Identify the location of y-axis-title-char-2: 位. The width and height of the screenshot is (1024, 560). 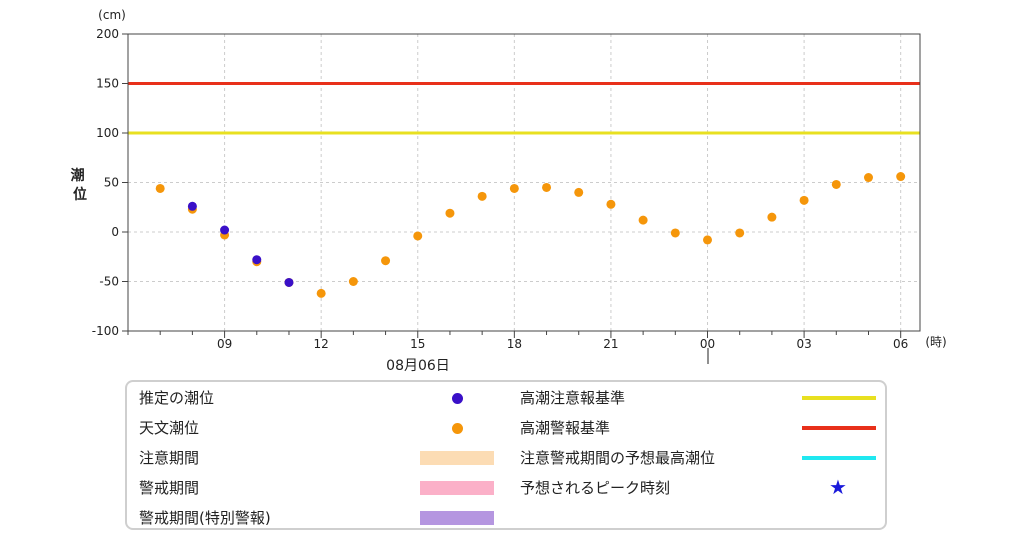
(80, 194).